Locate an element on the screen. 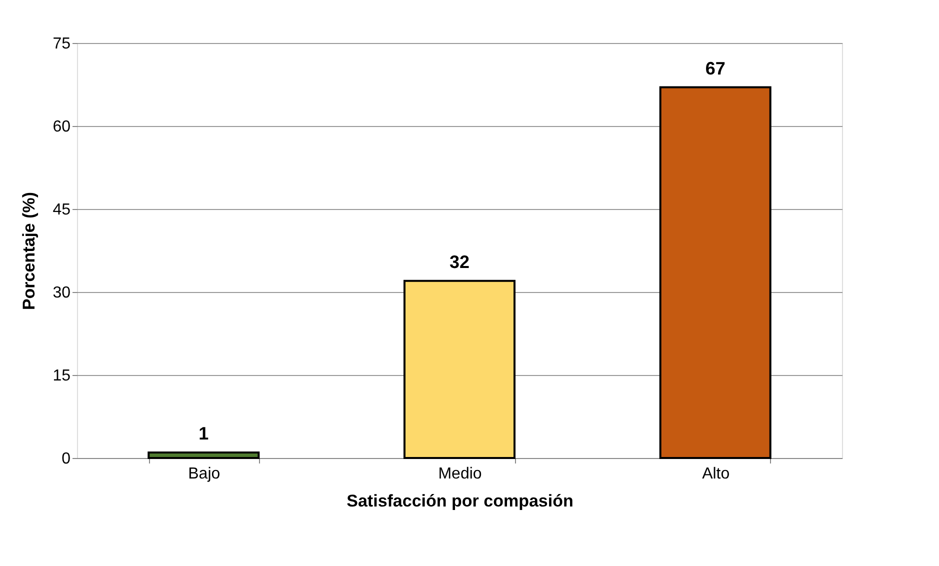 The image size is (939, 566). x-tick-label: Medio is located at coordinates (460, 474).